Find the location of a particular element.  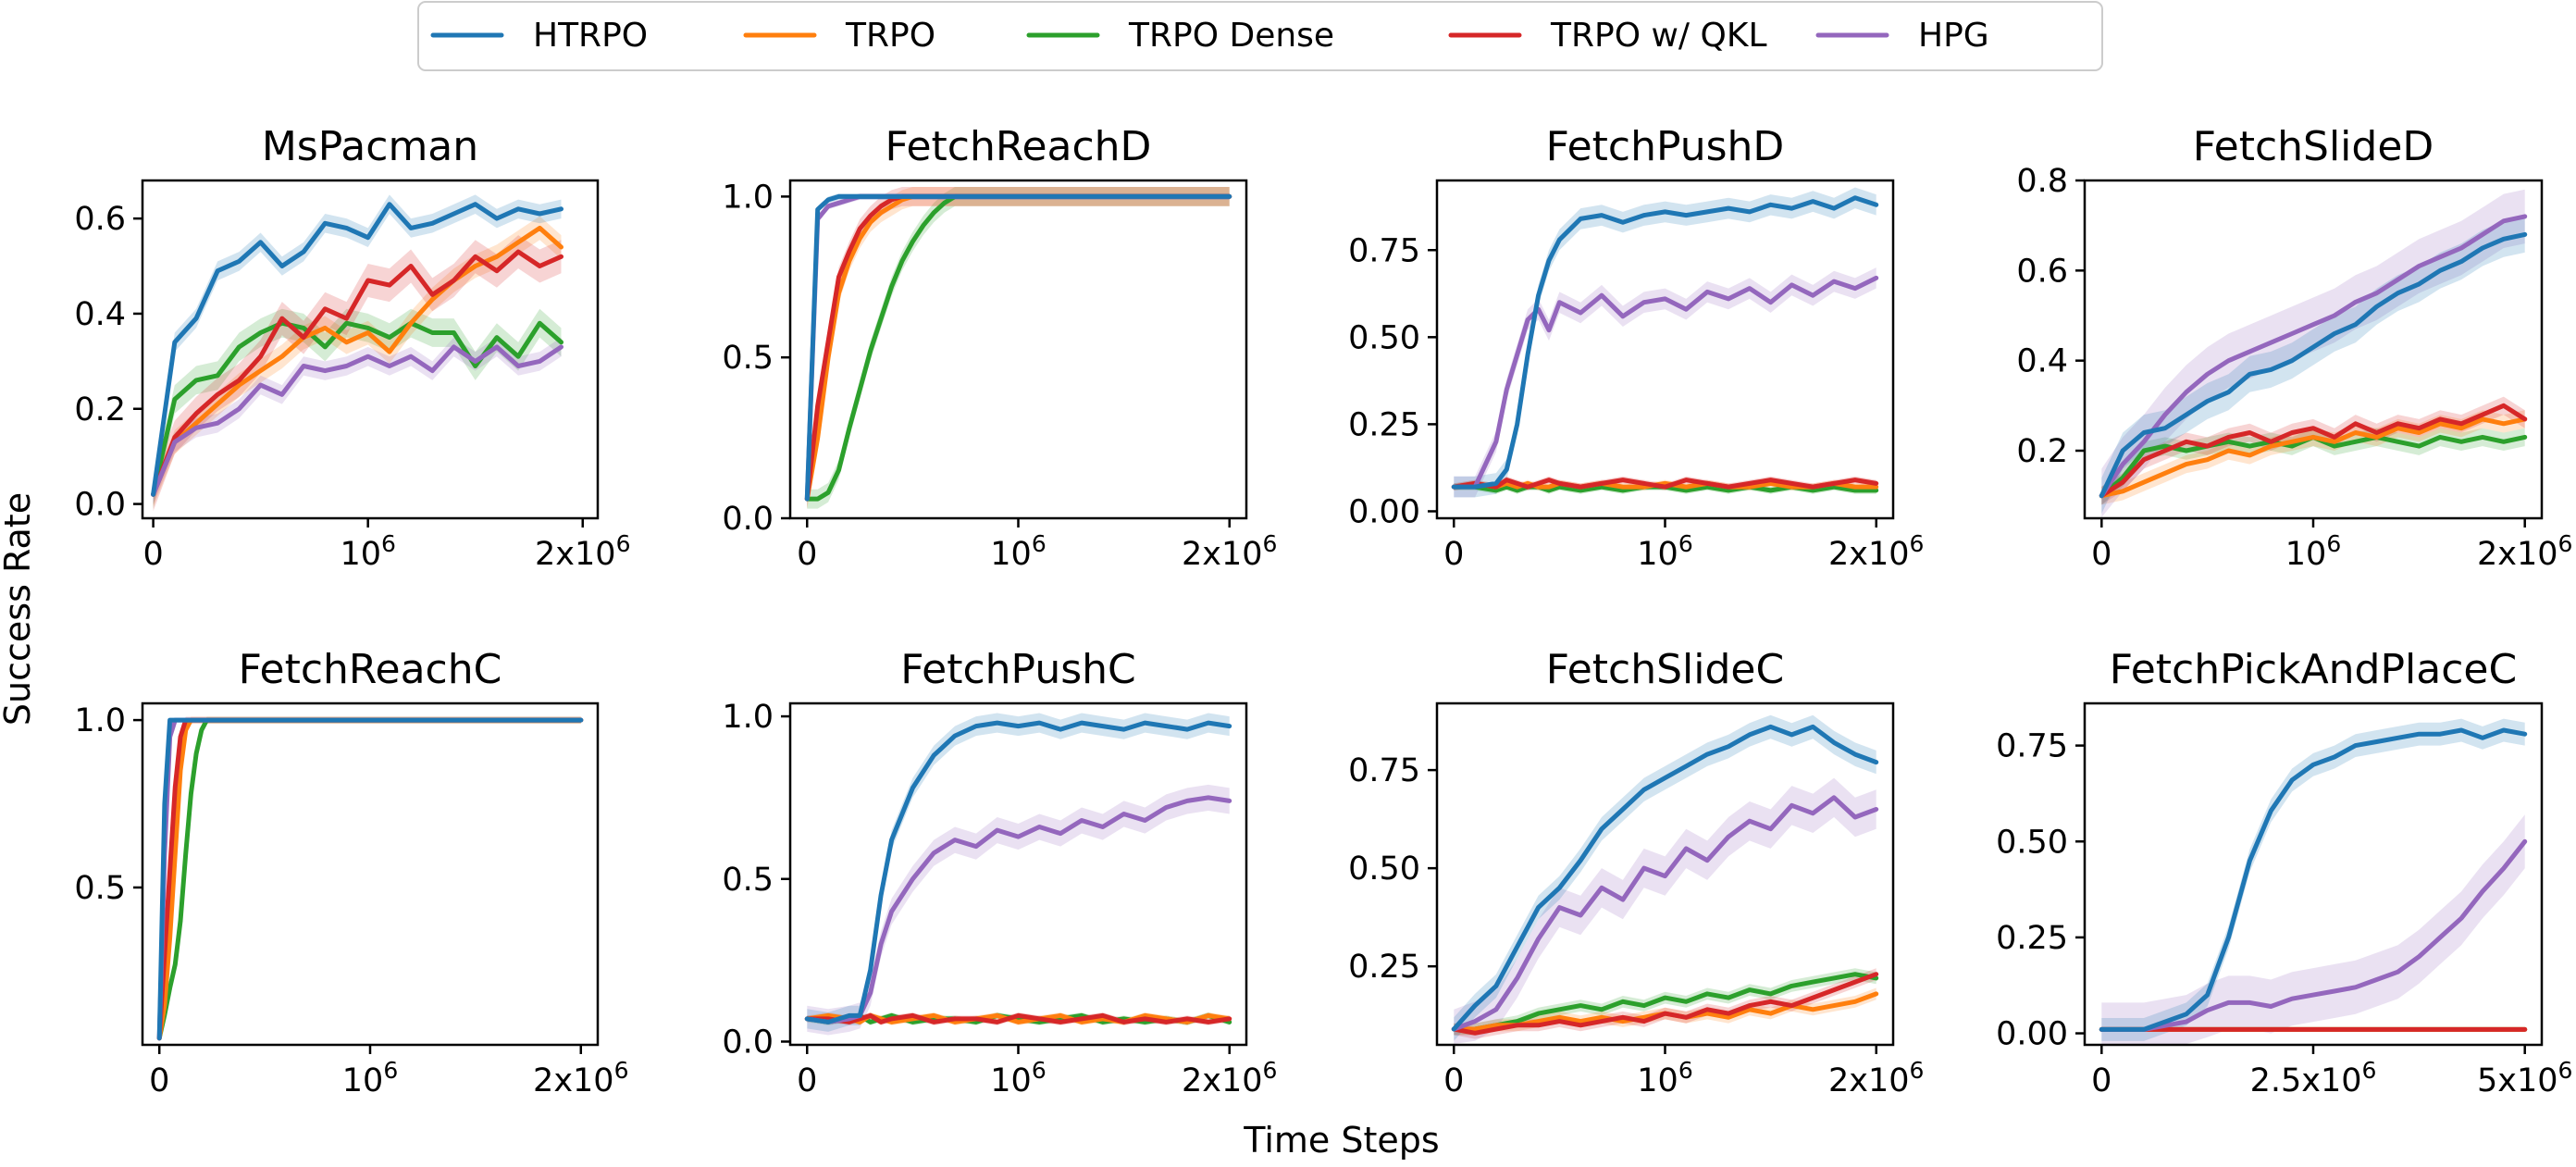

legend: HTRPO TRPO TRPO Dense TRPO w/ QKL HPG is located at coordinates (1260, 36).